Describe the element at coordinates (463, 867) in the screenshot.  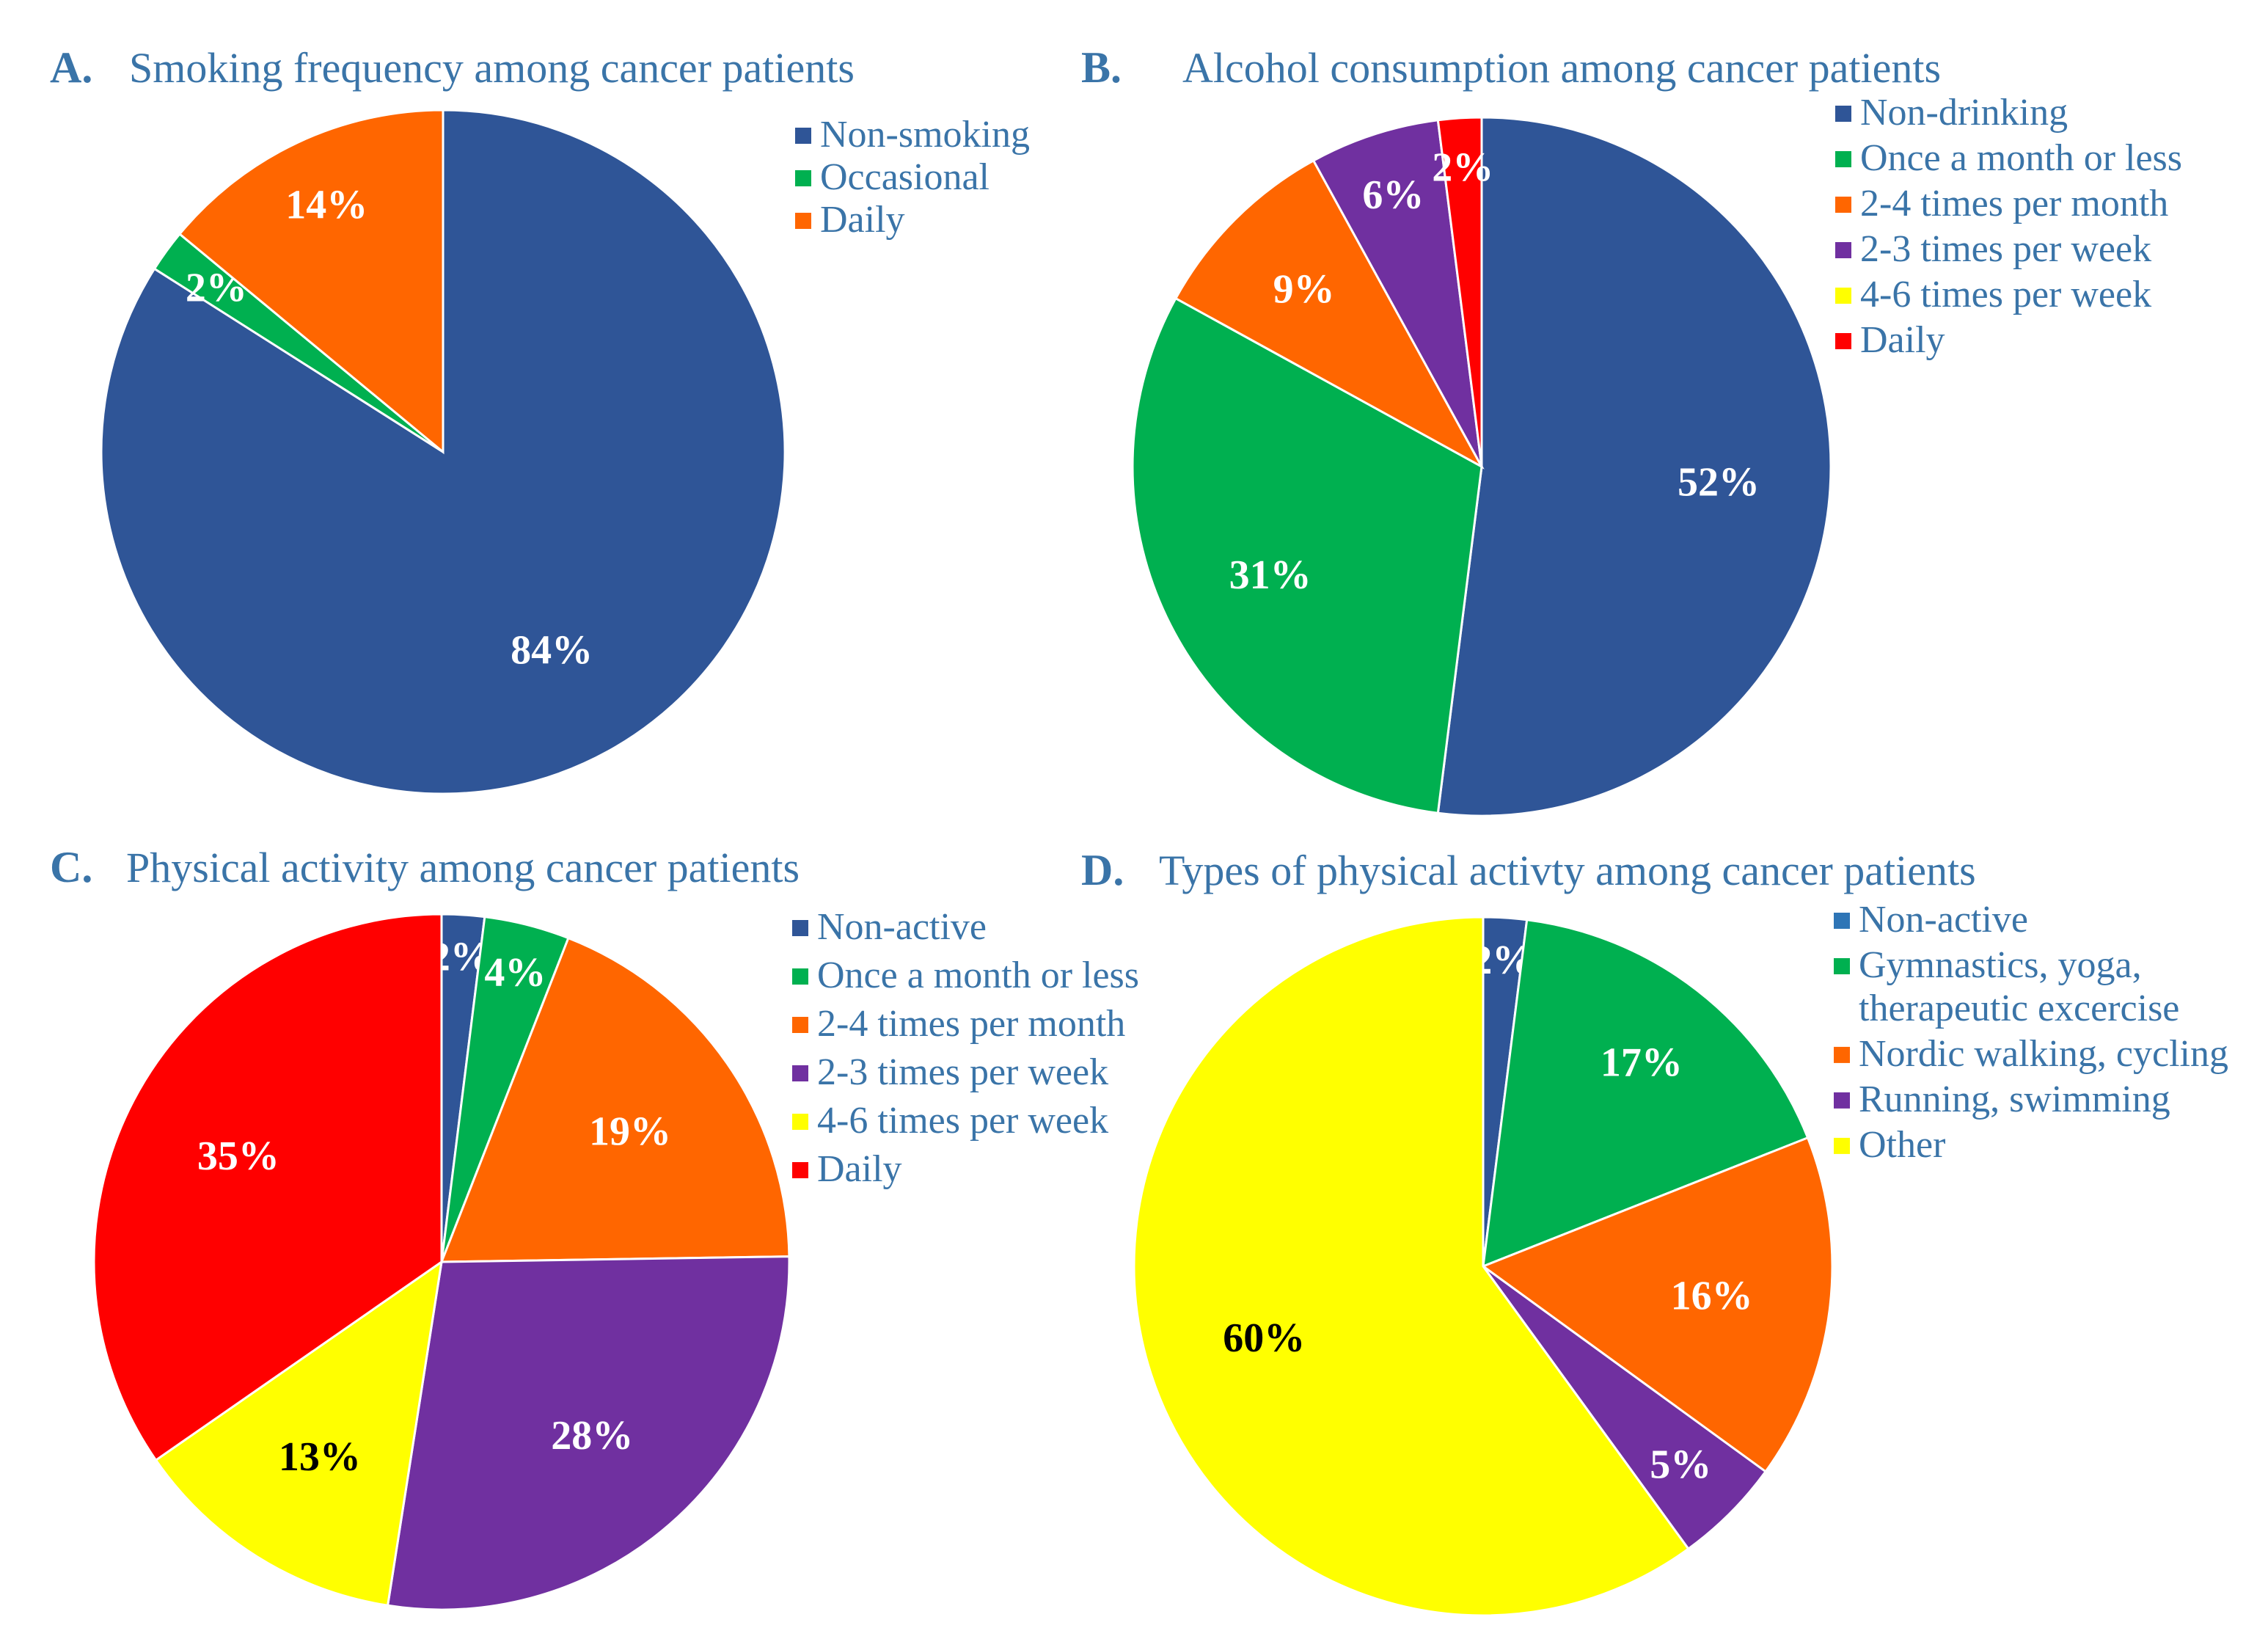
I see `panel-c-title: Physical activity among cancer patients` at that location.